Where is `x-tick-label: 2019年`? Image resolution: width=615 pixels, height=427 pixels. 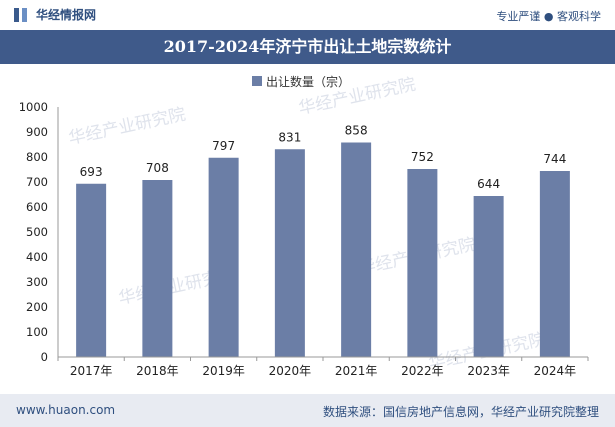
x-tick-label: 2019年 is located at coordinates (223, 371).